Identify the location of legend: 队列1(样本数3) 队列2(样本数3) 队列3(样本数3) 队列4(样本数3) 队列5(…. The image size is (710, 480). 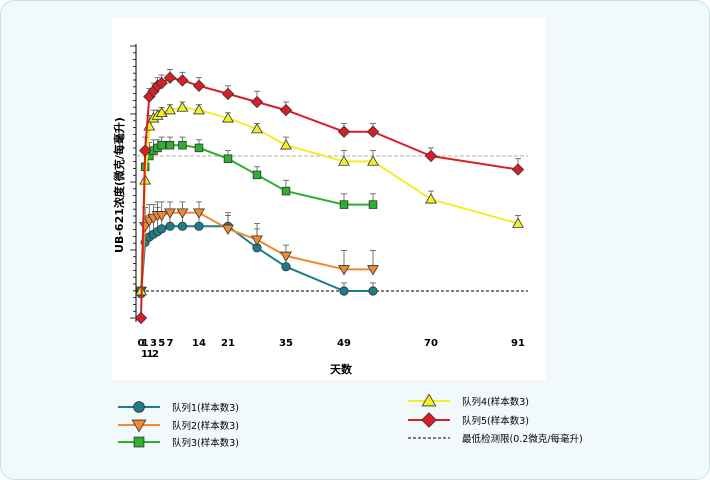
(350, 421).